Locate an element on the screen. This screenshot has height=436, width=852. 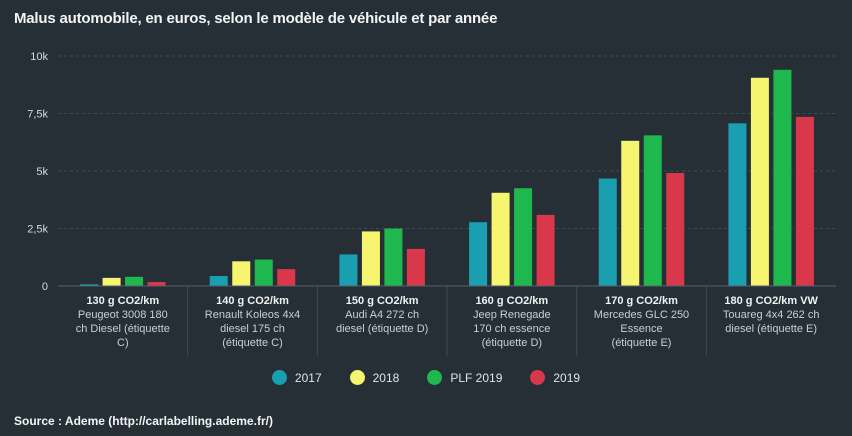
x-tick-label: Audi A4 272 ch is located at coordinates (382, 315).